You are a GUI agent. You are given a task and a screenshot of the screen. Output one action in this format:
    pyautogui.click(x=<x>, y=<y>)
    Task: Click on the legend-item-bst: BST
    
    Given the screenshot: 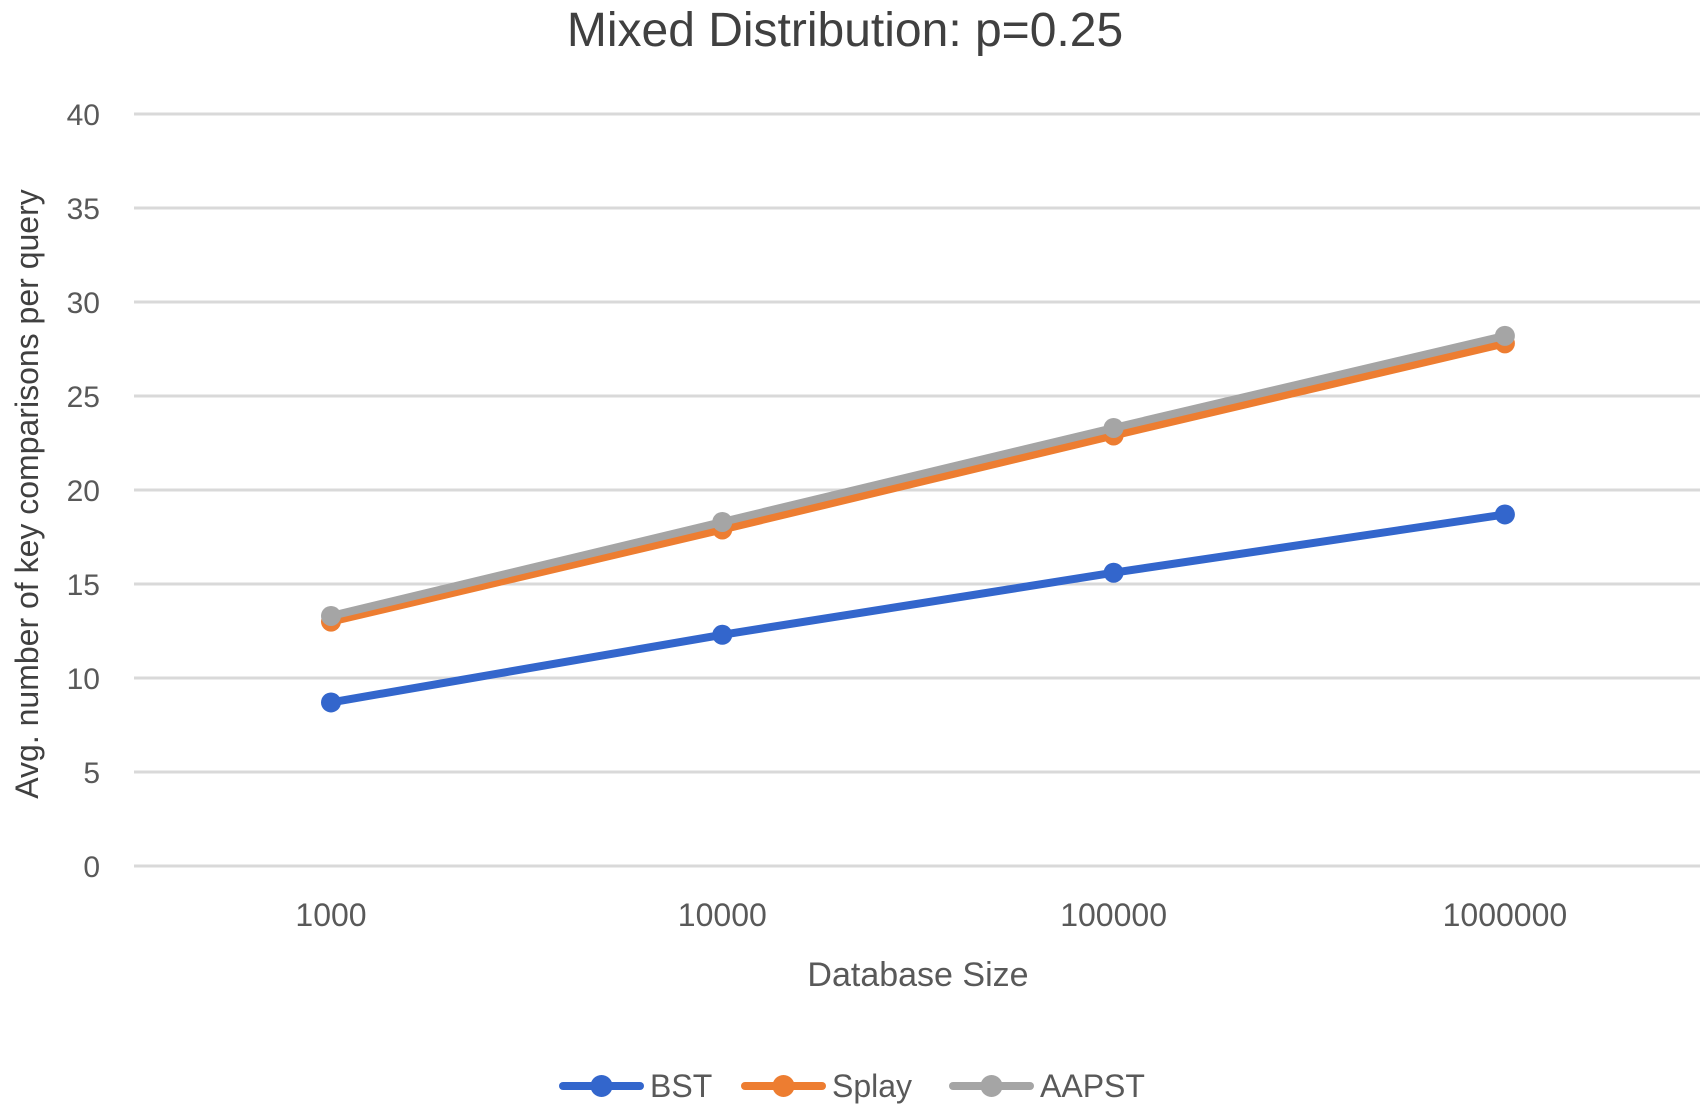 What is the action you would take?
    pyautogui.click(x=635, y=1086)
    